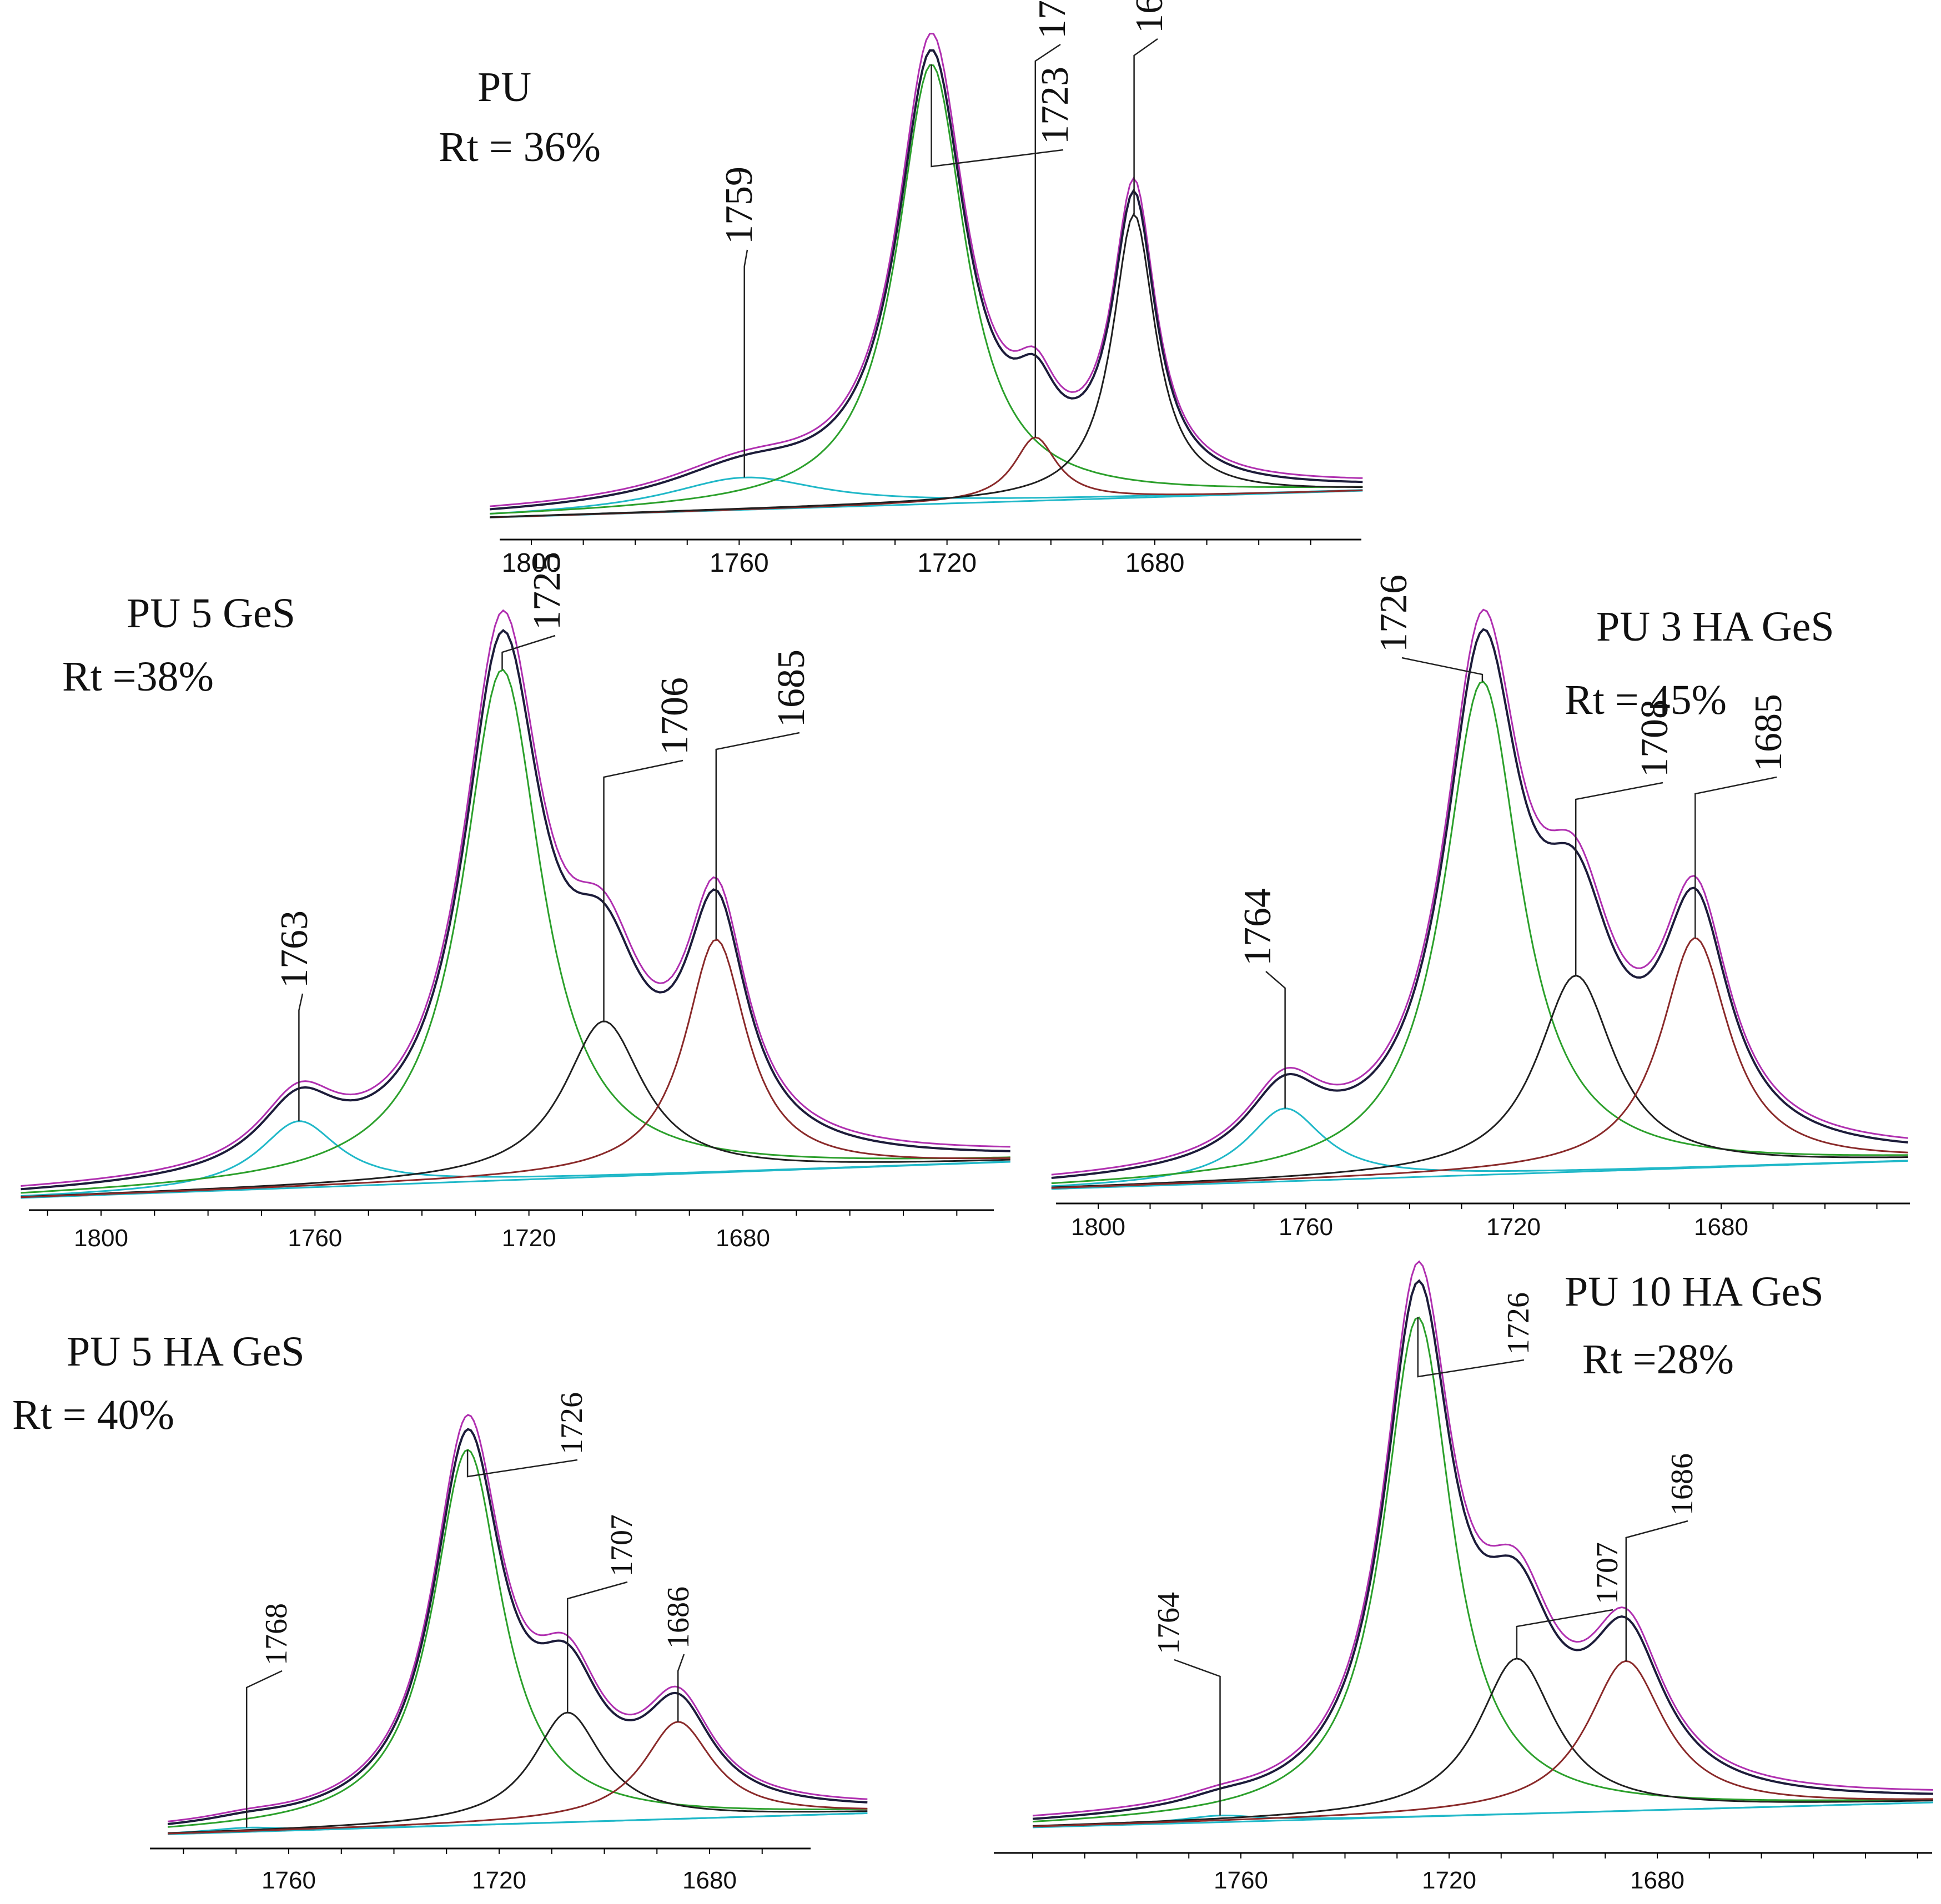  I want to click on panel-rt-value: Rt =38%, so click(138, 676).